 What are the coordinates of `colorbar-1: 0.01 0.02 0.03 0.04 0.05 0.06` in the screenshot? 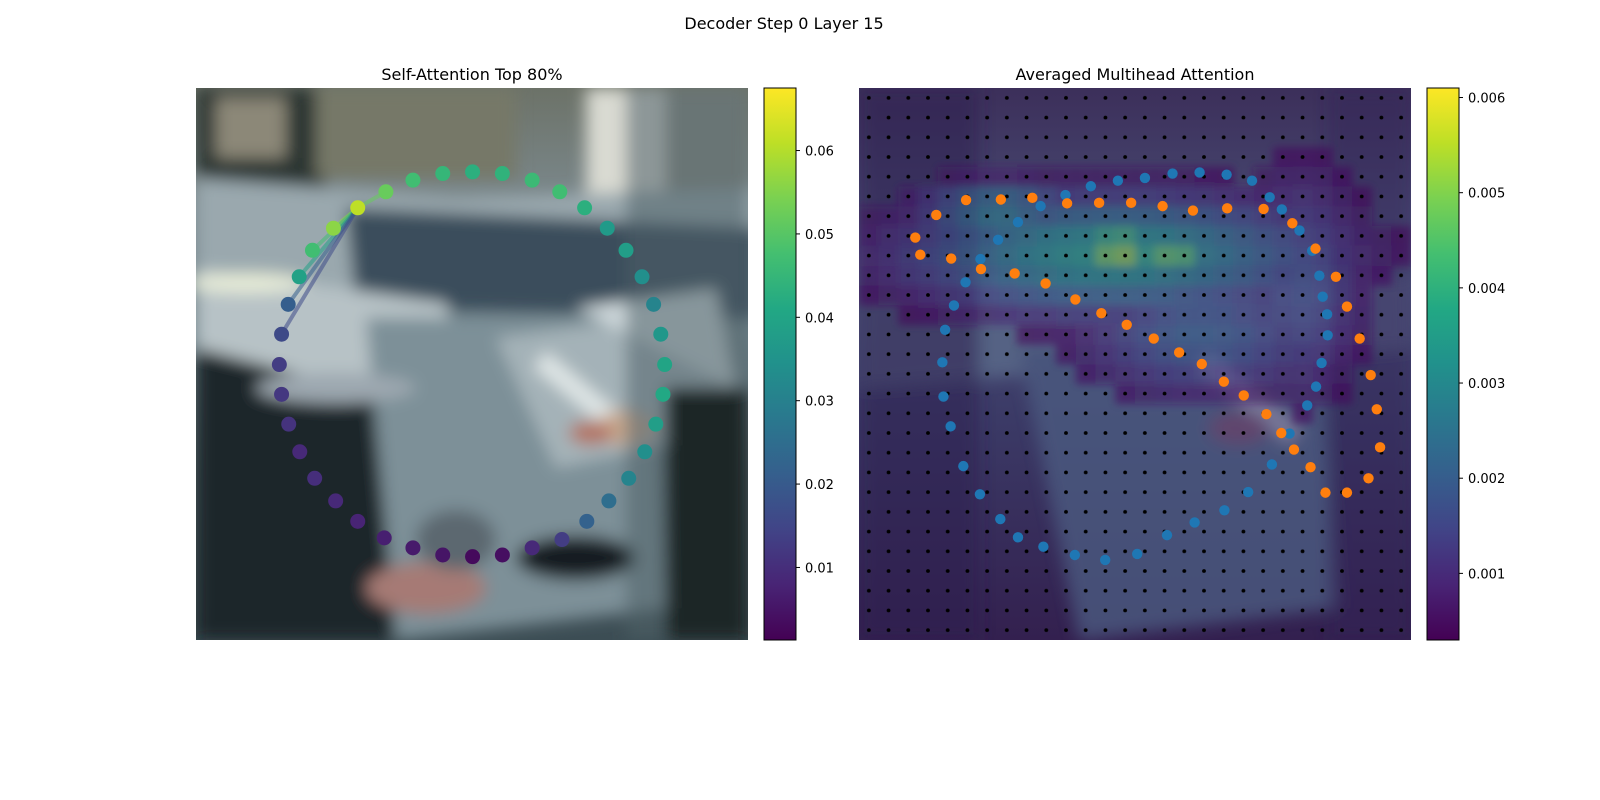 It's located at (798, 364).